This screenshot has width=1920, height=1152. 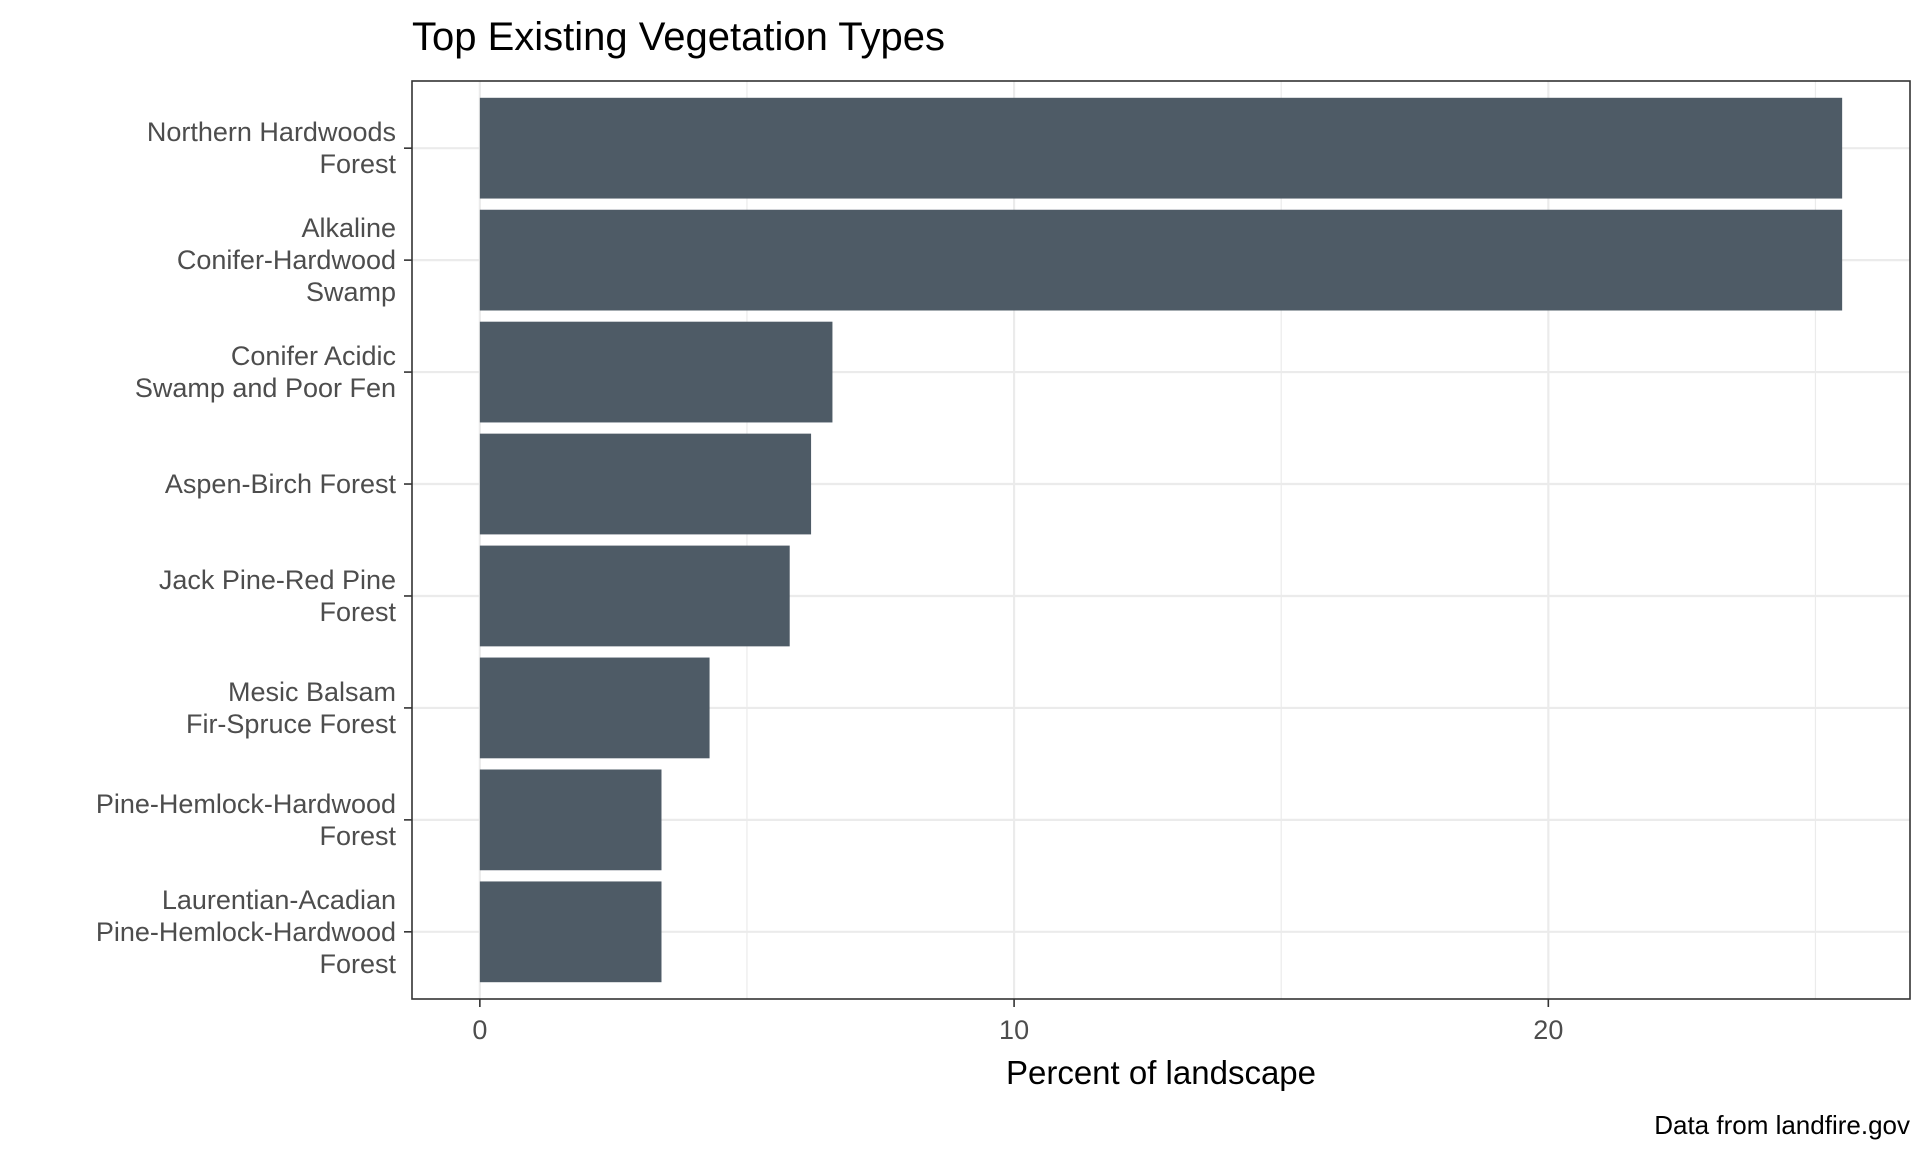 What do you see at coordinates (286, 260) in the screenshot?
I see `y-tick-label: Alkaline Conifer-Hardwood Swamp` at bounding box center [286, 260].